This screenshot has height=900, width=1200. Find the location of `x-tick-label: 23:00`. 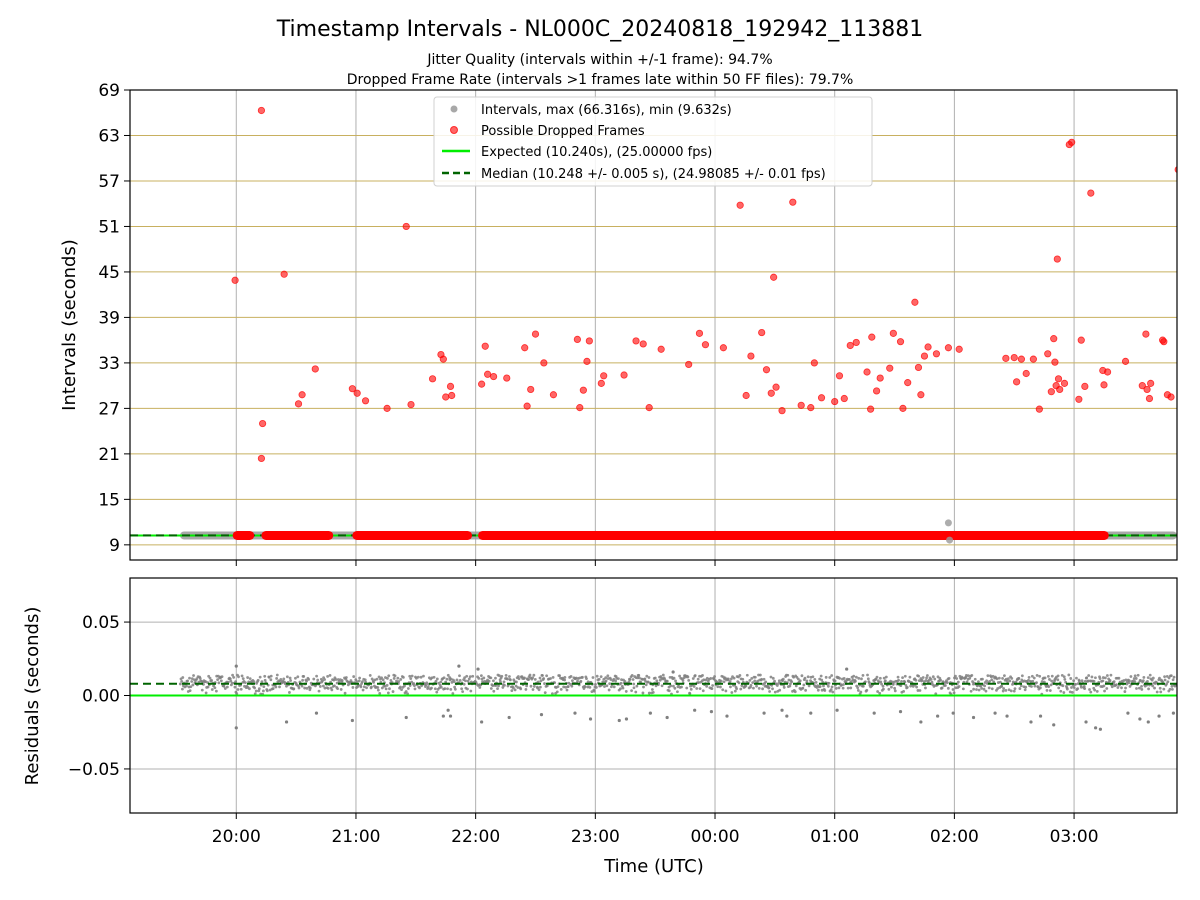

x-tick-label: 23:00 is located at coordinates (595, 837).